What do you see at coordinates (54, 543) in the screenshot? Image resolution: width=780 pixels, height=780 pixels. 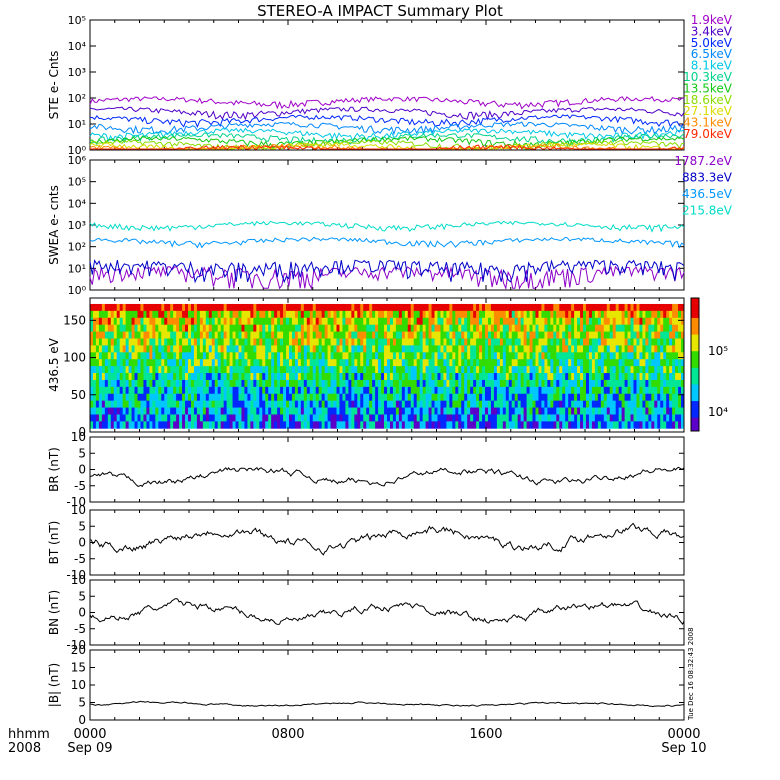 I see `ylabel-bt: BT (nT)` at bounding box center [54, 543].